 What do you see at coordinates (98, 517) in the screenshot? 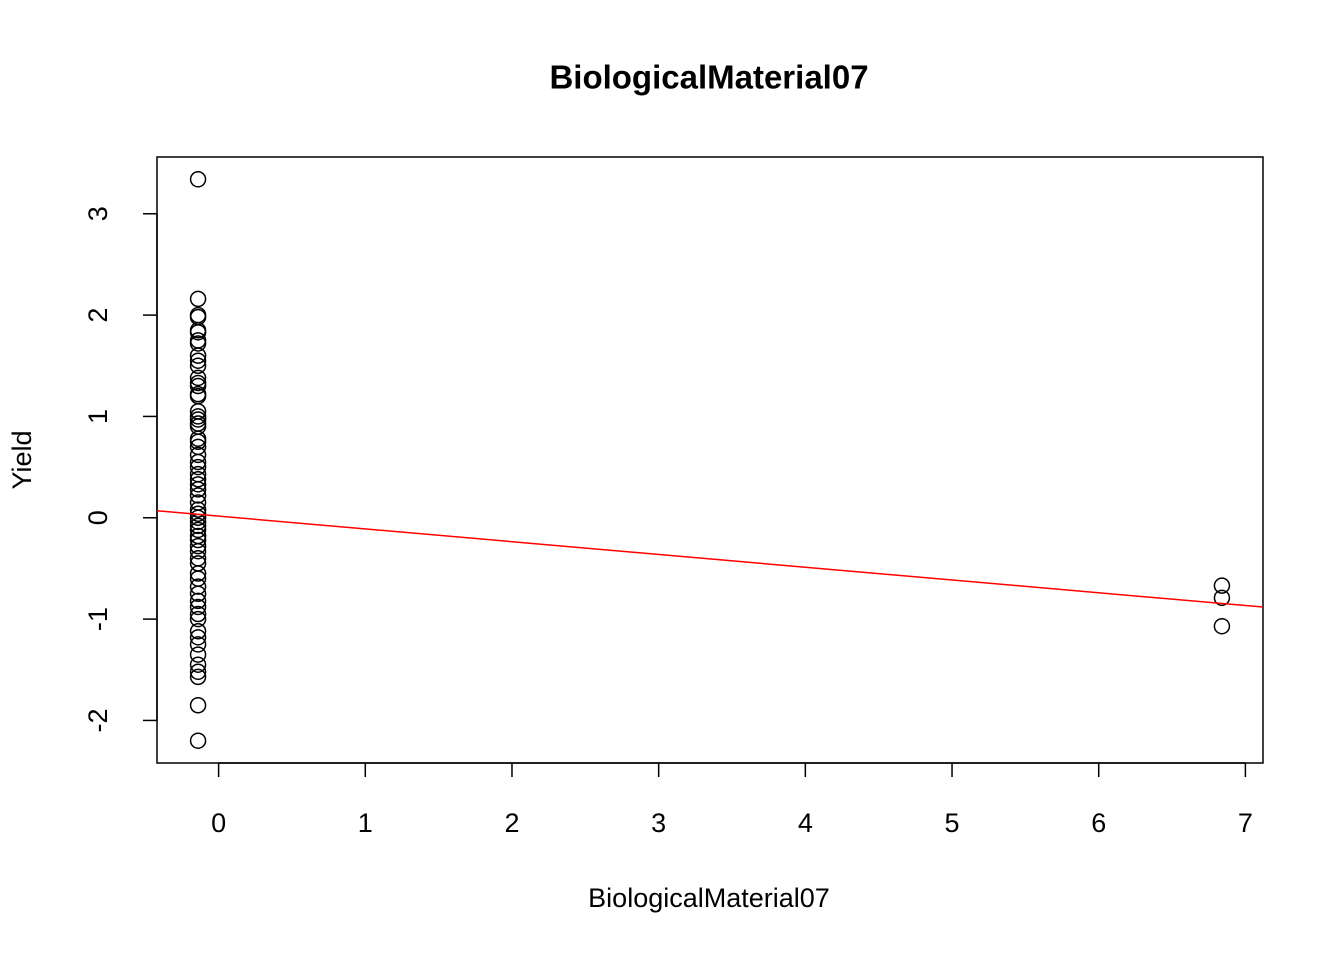
I see `y-tick-label: 0` at bounding box center [98, 517].